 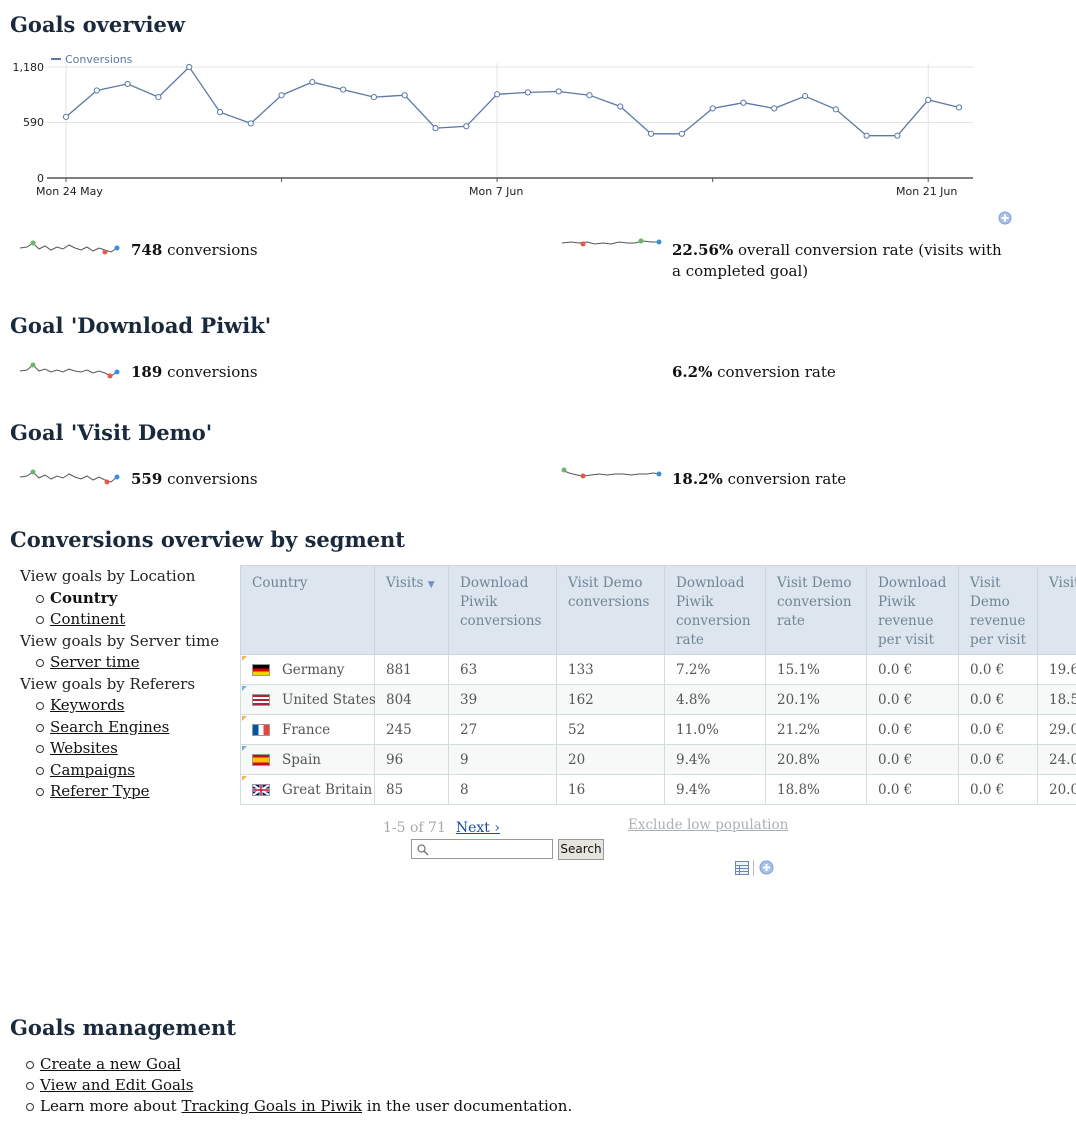 What do you see at coordinates (299, 1064) in the screenshot?
I see `list-item: Create a new Goal` at bounding box center [299, 1064].